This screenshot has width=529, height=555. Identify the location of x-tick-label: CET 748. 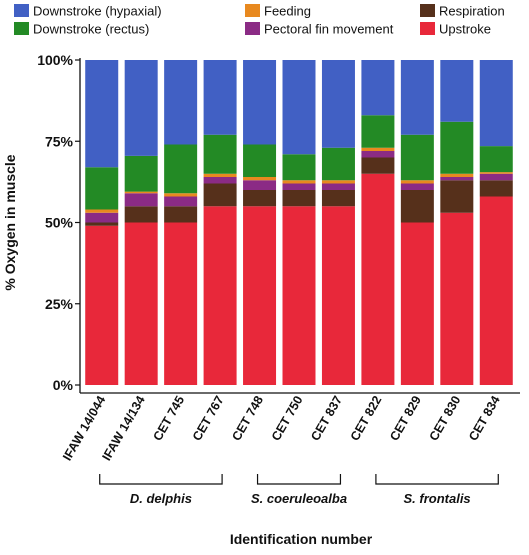
(247, 418).